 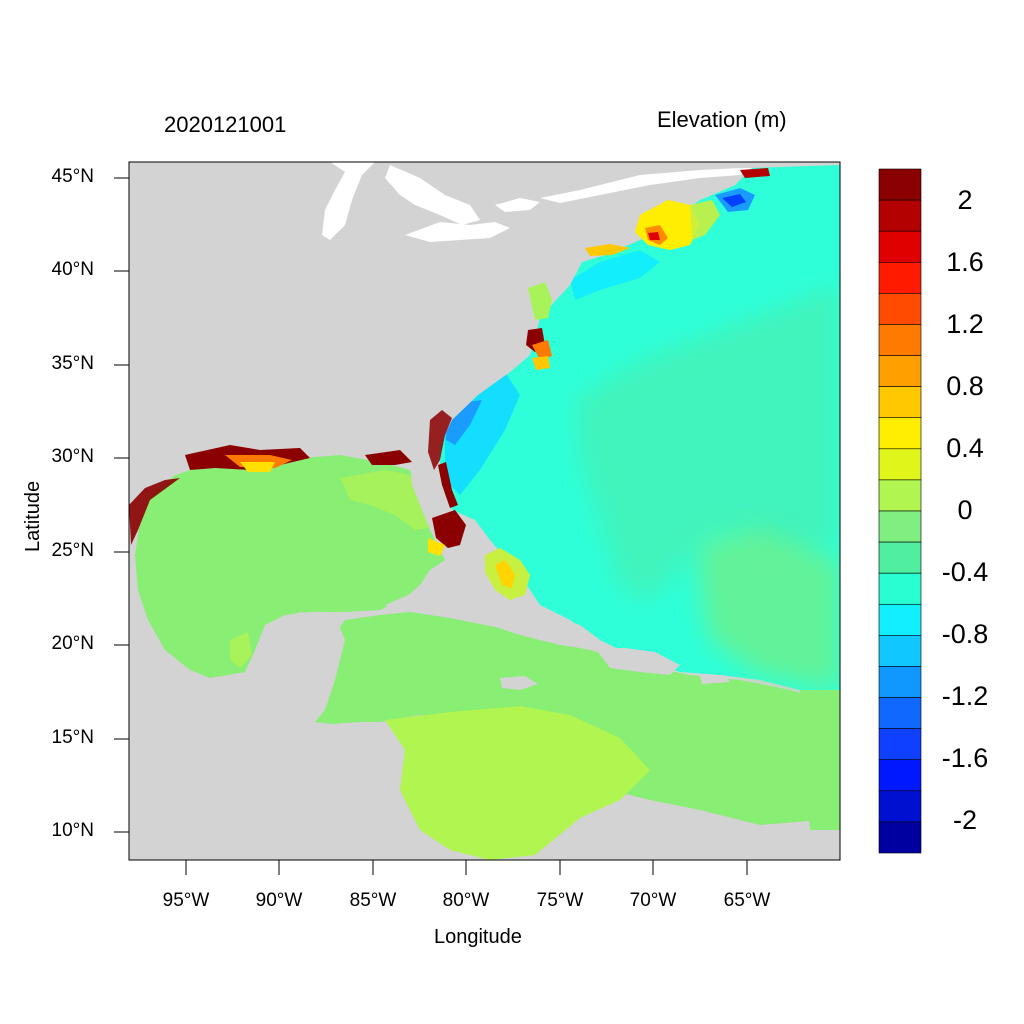 I want to click on colorbar-label: -2, so click(x=964, y=820).